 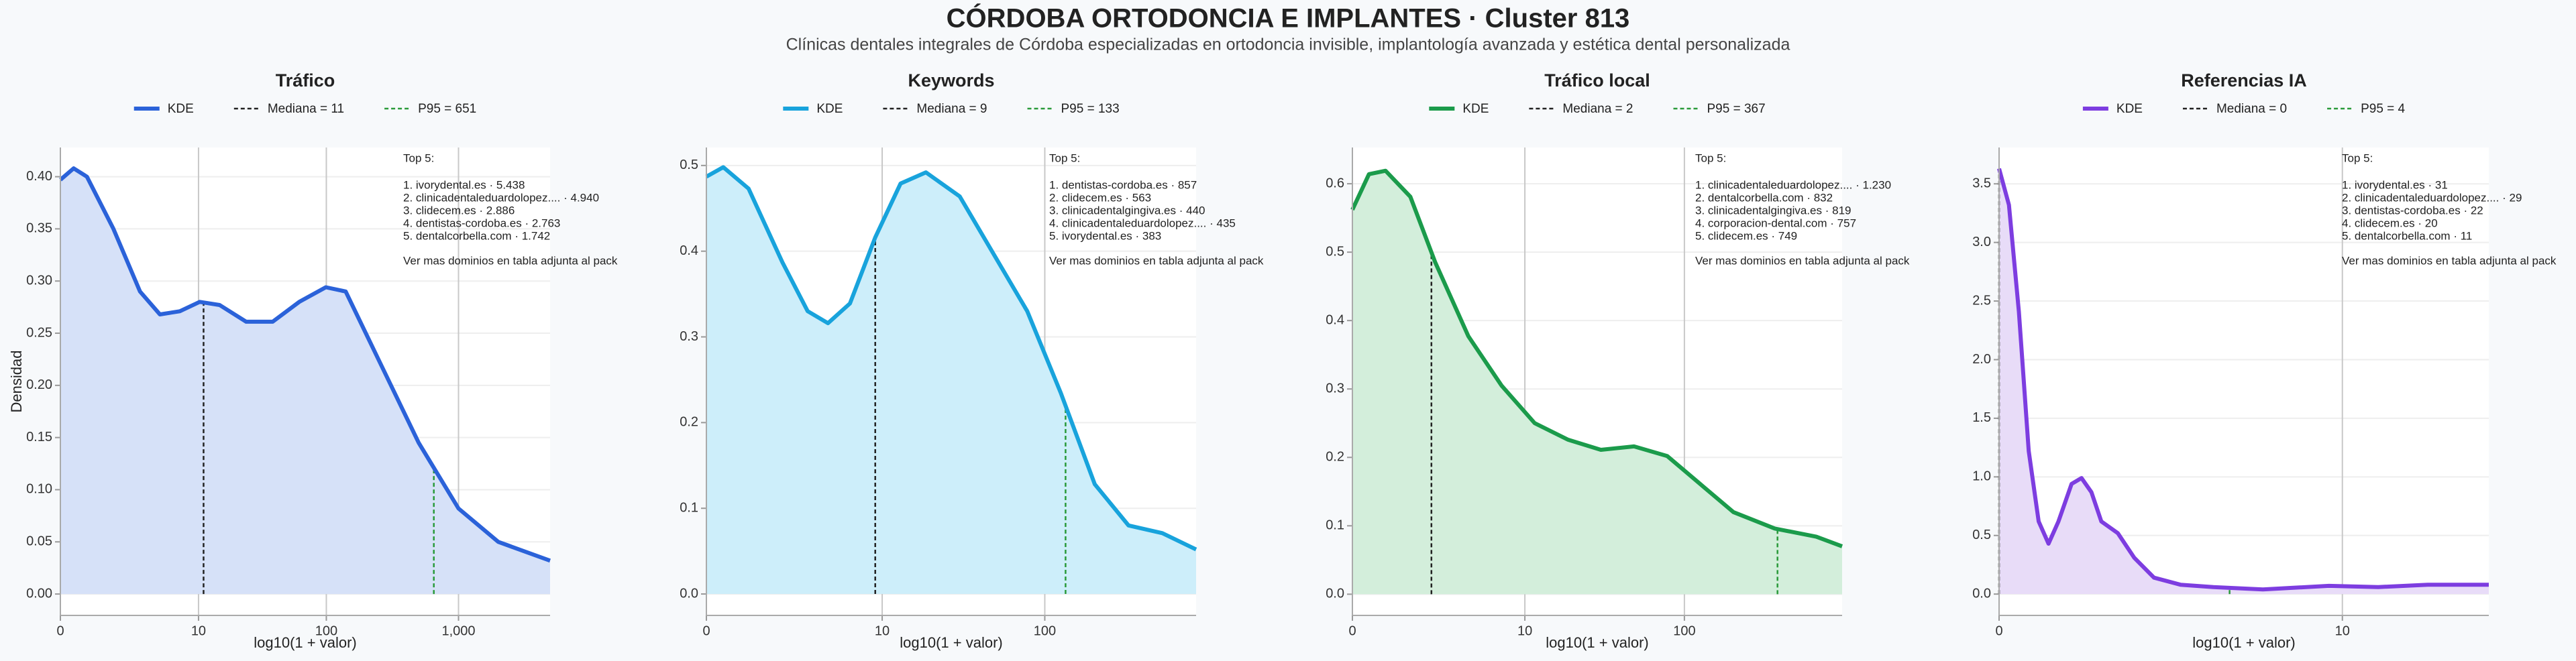 I want to click on annotation-item: 1. dentistas-cordoba.es · 857, so click(x=1123, y=184).